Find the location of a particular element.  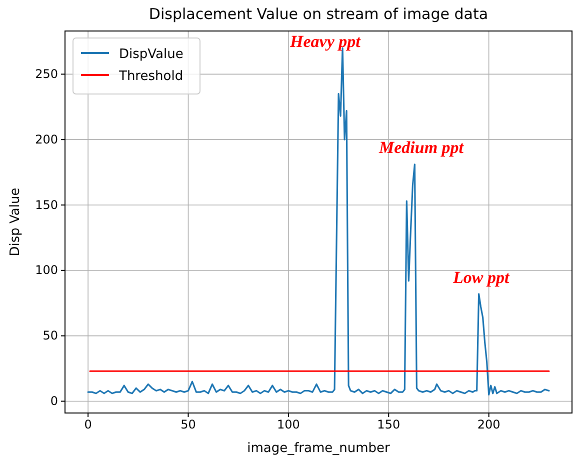

legend-label: Threshold is located at coordinates (151, 76).